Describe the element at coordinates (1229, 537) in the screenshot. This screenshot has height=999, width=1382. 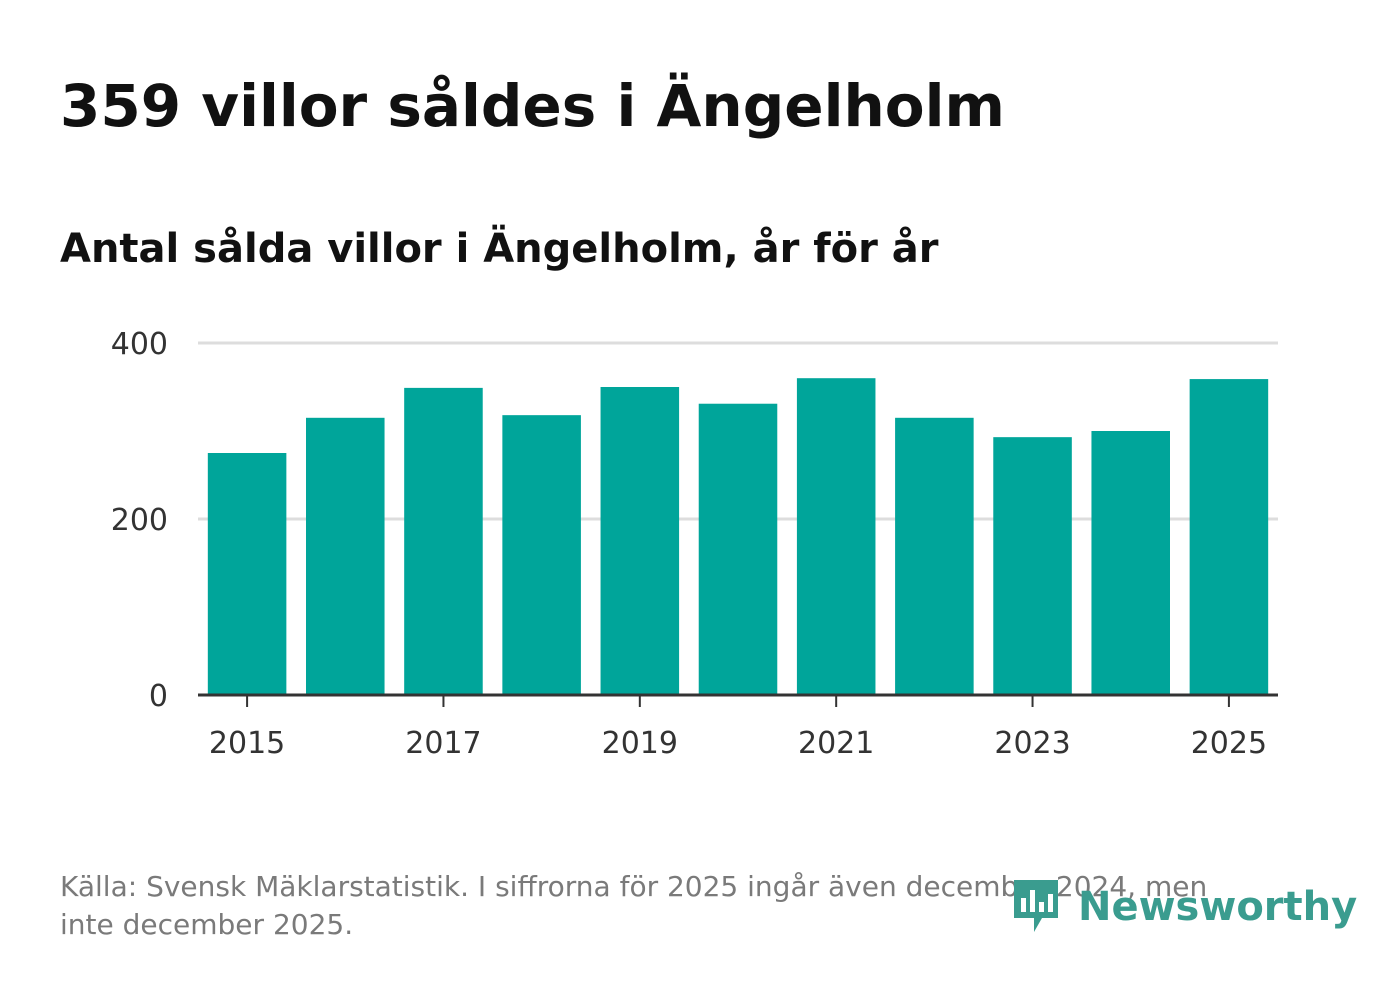
I see `bar-2025` at that location.